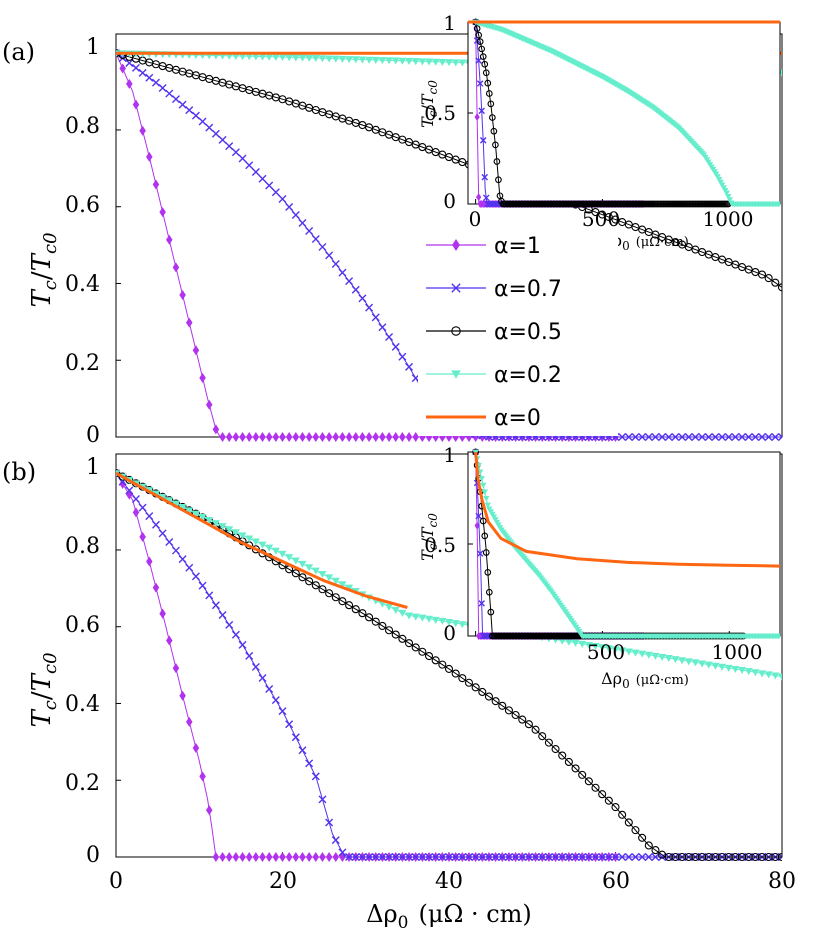  What do you see at coordinates (449, 916) in the screenshot?
I see `panel-b-xlabel: Δρ0 (μΩ · cm)` at bounding box center [449, 916].